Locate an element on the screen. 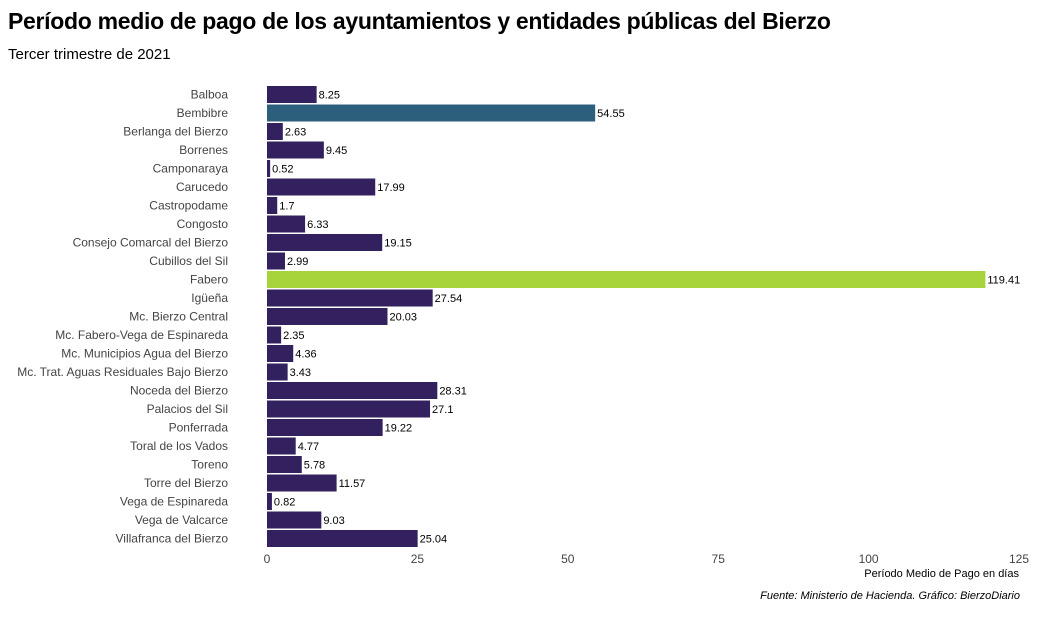  category-label: Congosto is located at coordinates (203, 224).